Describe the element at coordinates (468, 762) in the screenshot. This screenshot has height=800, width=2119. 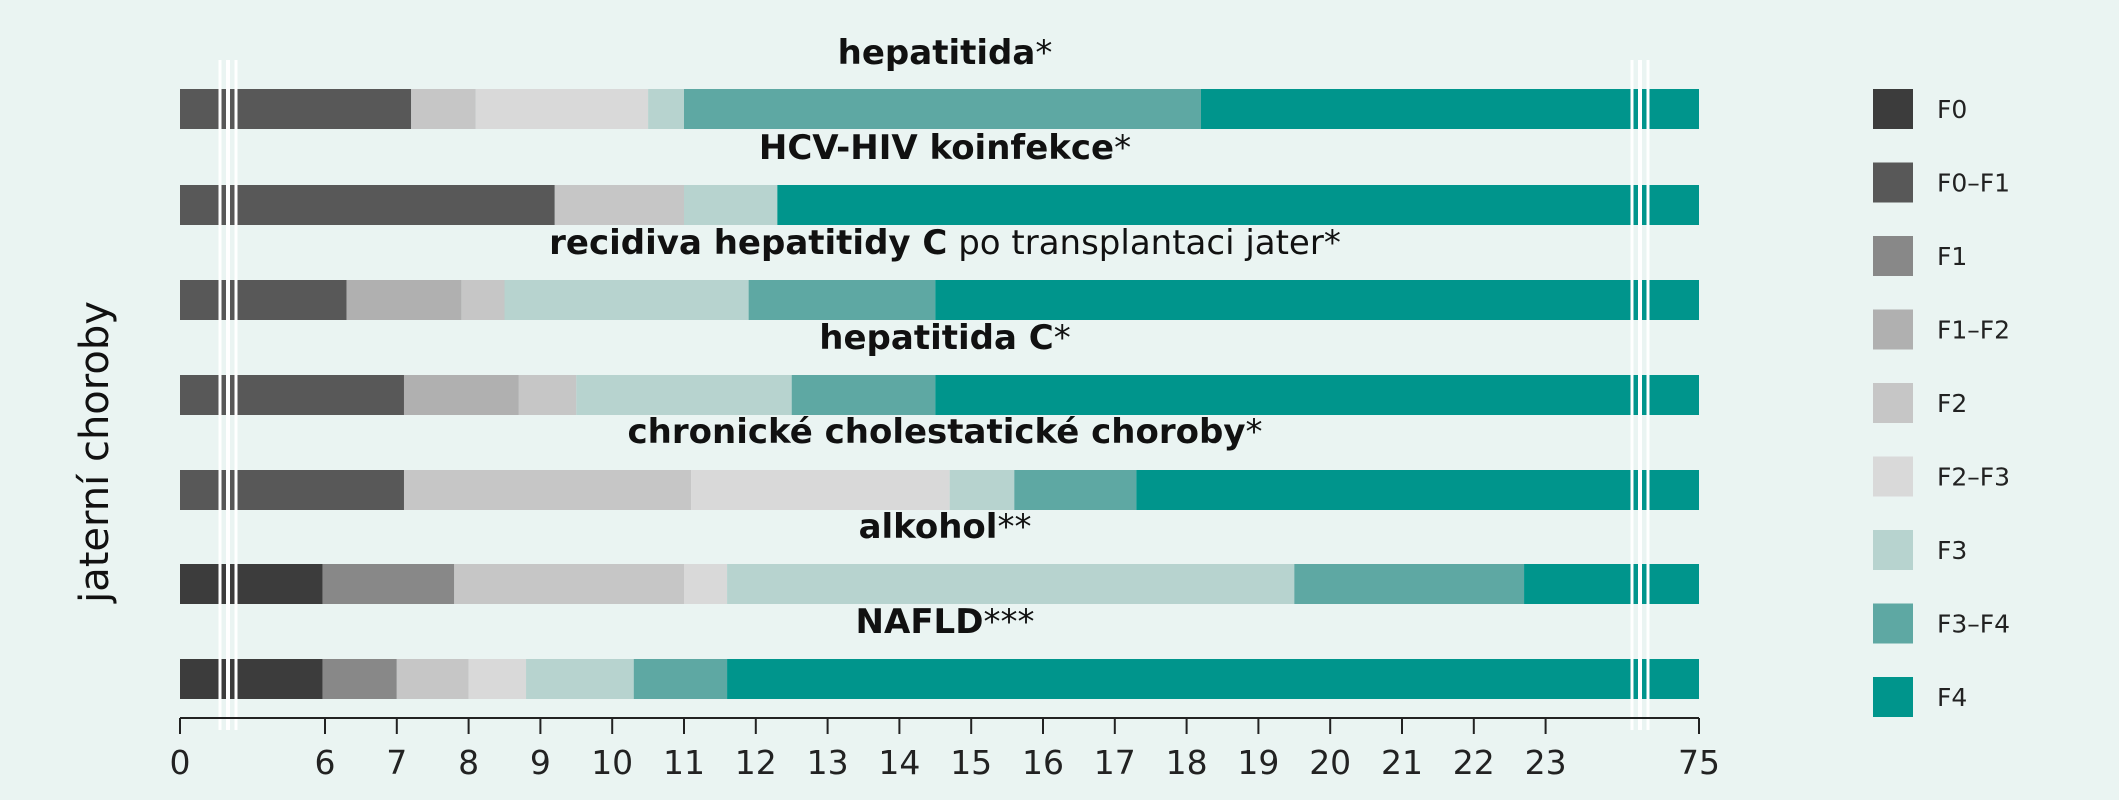
I see `x-tick-label: 8` at that location.